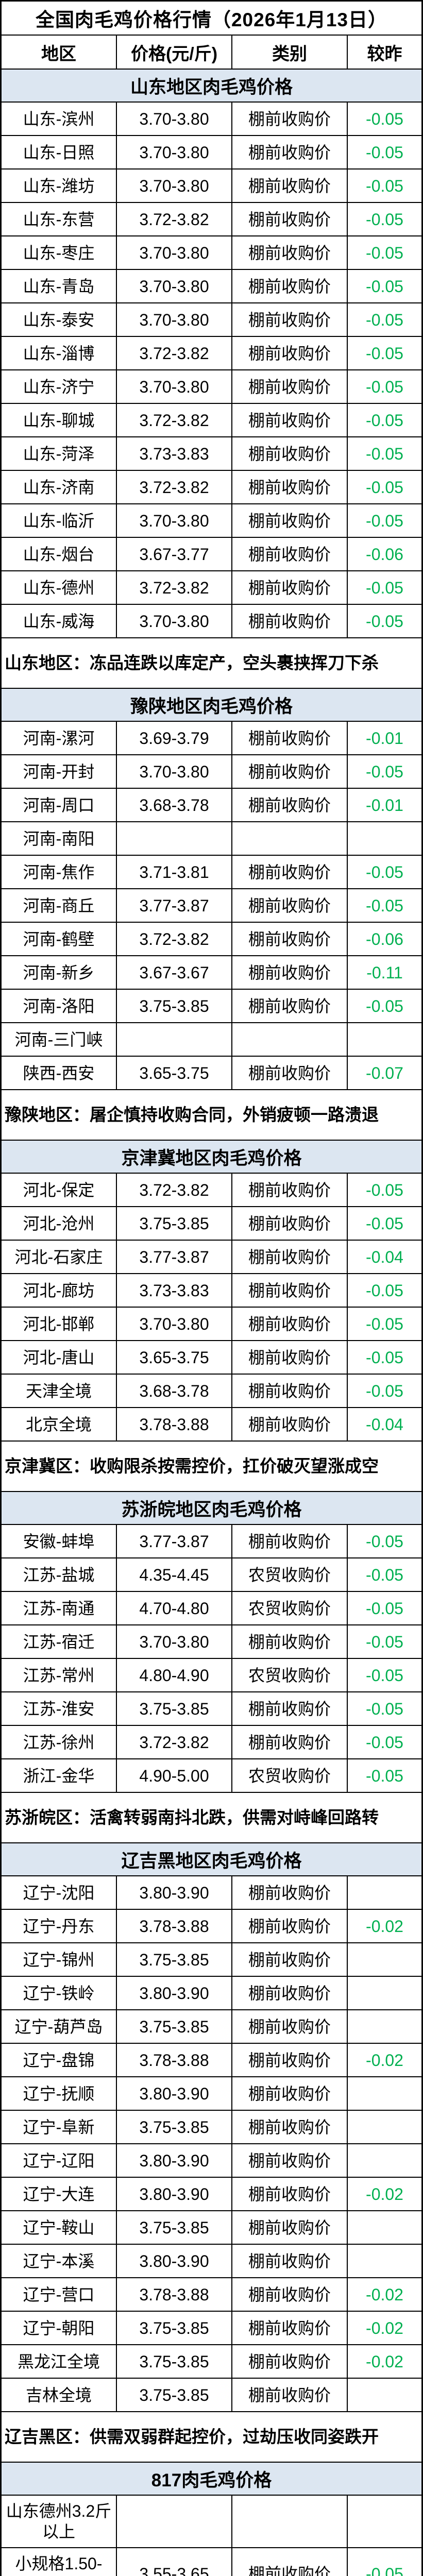  What do you see at coordinates (212, 1541) in the screenshot?
I see `table-row: 安徽-蚌埠 3.77-3.87 棚前收购价 -0.05` at bounding box center [212, 1541].